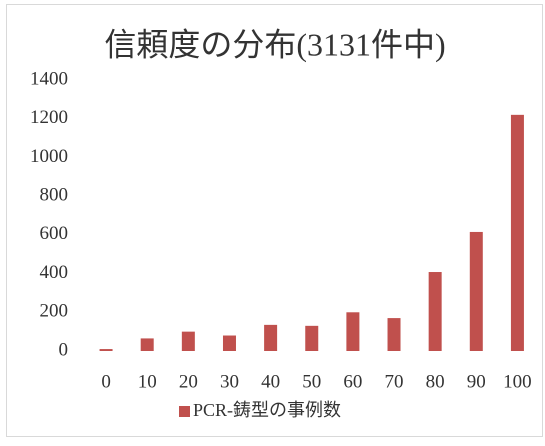 This screenshot has height=446, width=545. Describe the element at coordinates (394, 381) in the screenshot. I see `x-tick-label: 70` at that location.